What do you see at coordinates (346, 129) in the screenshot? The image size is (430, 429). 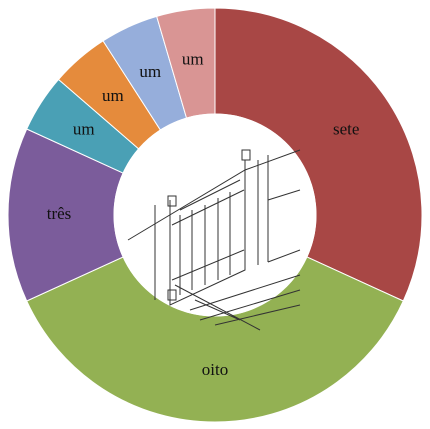 I see `slice-label: sete` at bounding box center [346, 129].